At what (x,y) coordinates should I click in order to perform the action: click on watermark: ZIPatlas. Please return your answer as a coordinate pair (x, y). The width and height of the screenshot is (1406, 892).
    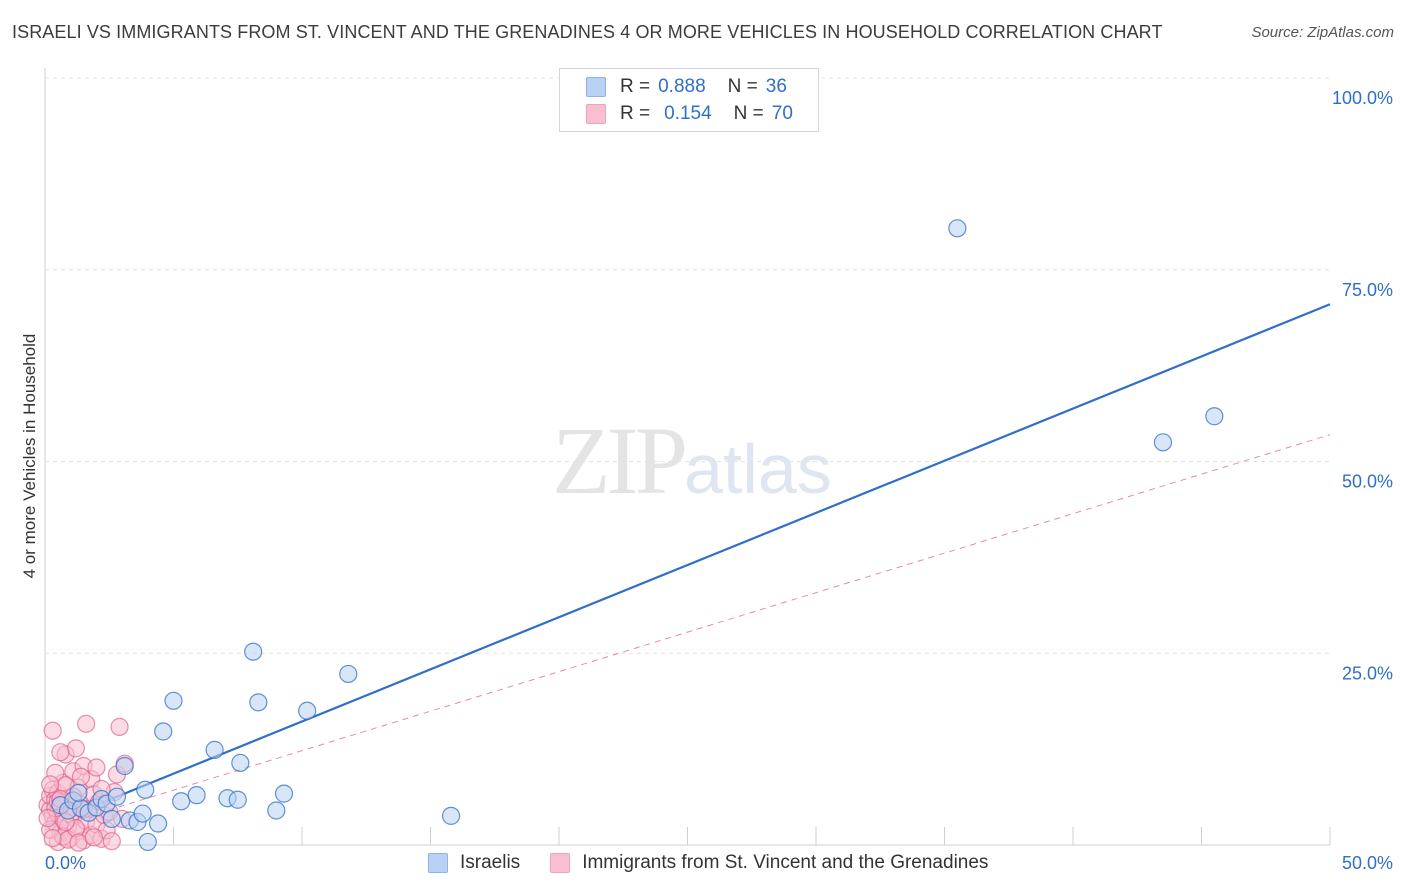
    Looking at the image, I should click on (692, 460).